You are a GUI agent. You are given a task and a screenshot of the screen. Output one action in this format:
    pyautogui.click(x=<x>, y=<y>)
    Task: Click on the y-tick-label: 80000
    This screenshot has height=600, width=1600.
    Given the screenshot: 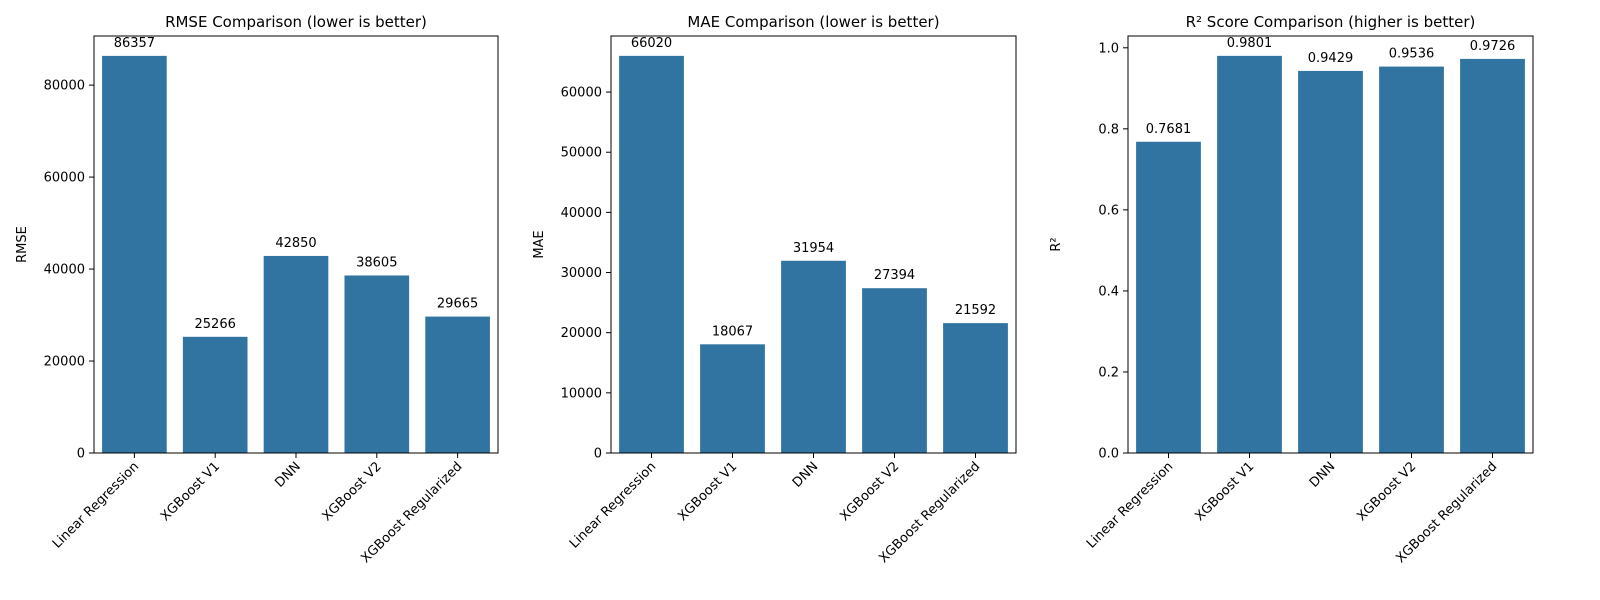 What is the action you would take?
    pyautogui.click(x=64, y=86)
    